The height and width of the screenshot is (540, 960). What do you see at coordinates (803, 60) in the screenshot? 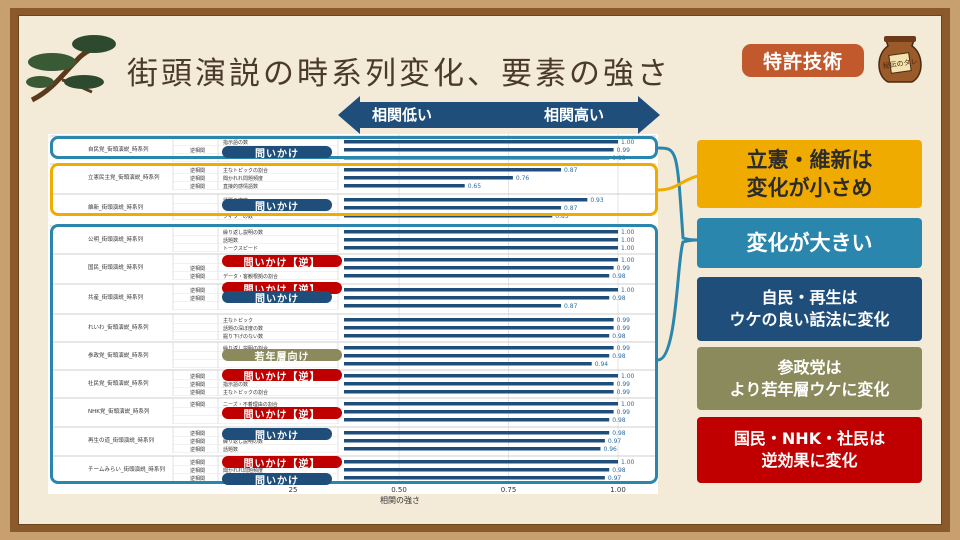
I see `patent-badge: 特許技術` at bounding box center [803, 60].